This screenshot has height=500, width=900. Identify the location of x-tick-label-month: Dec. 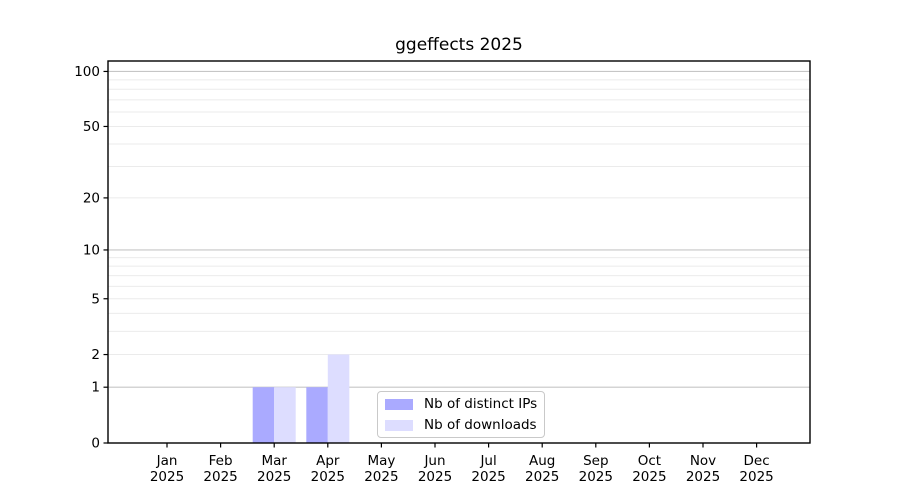
(757, 461).